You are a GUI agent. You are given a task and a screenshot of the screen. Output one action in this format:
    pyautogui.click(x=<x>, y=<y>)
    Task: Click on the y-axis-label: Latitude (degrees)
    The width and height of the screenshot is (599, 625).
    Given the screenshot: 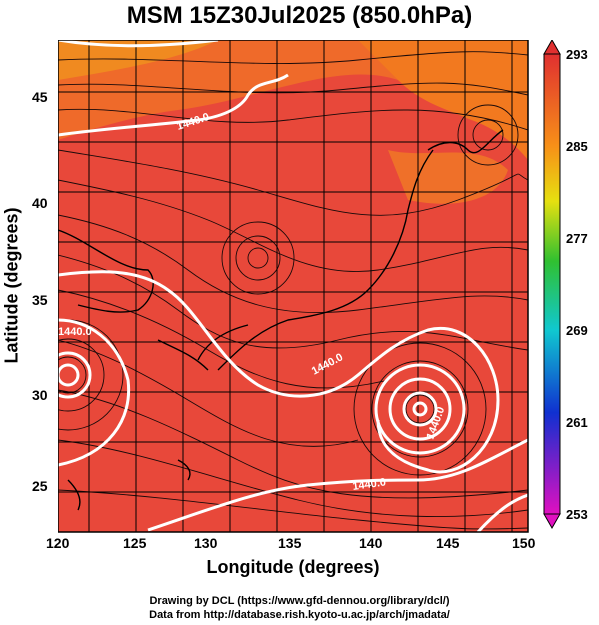 What is the action you would take?
    pyautogui.click(x=11, y=285)
    